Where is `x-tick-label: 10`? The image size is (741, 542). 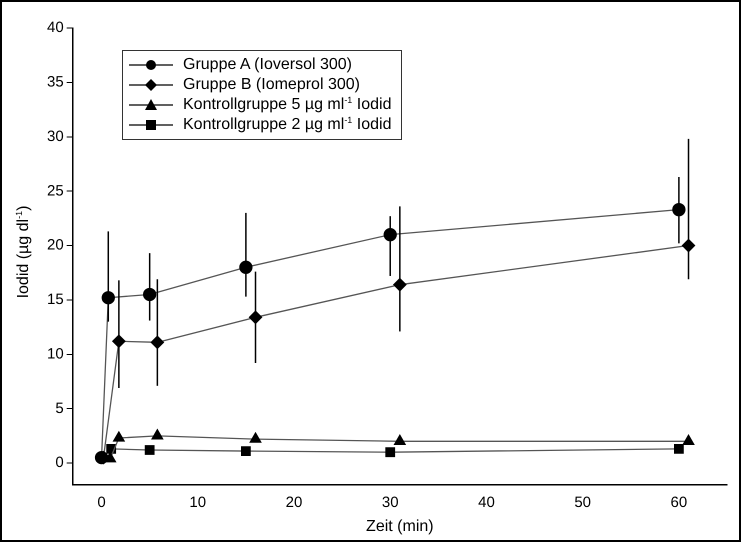
x-tick-label: 10 is located at coordinates (197, 502).